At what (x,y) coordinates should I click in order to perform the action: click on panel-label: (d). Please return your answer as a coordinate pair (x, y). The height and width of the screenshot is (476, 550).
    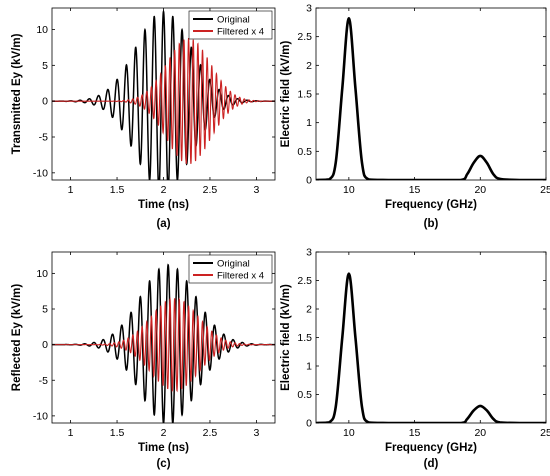
    Looking at the image, I should click on (431, 464).